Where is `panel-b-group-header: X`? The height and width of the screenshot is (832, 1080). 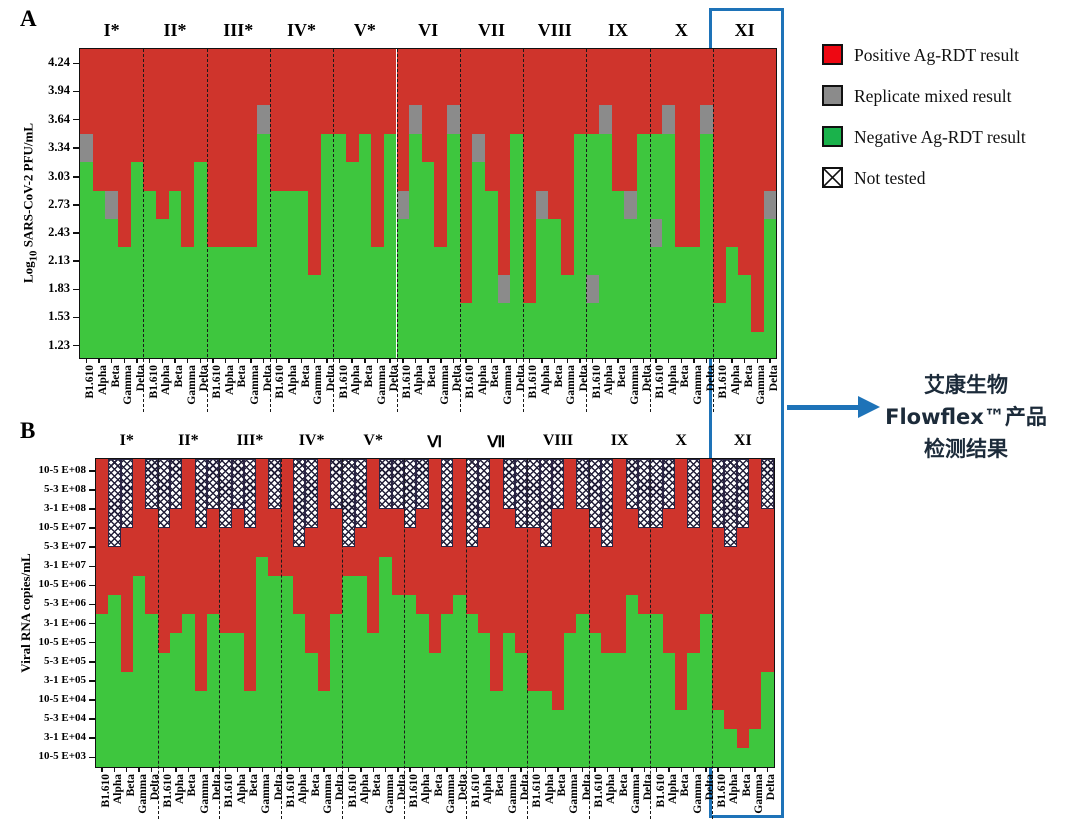 panel-b-group-header: X is located at coordinates (681, 440).